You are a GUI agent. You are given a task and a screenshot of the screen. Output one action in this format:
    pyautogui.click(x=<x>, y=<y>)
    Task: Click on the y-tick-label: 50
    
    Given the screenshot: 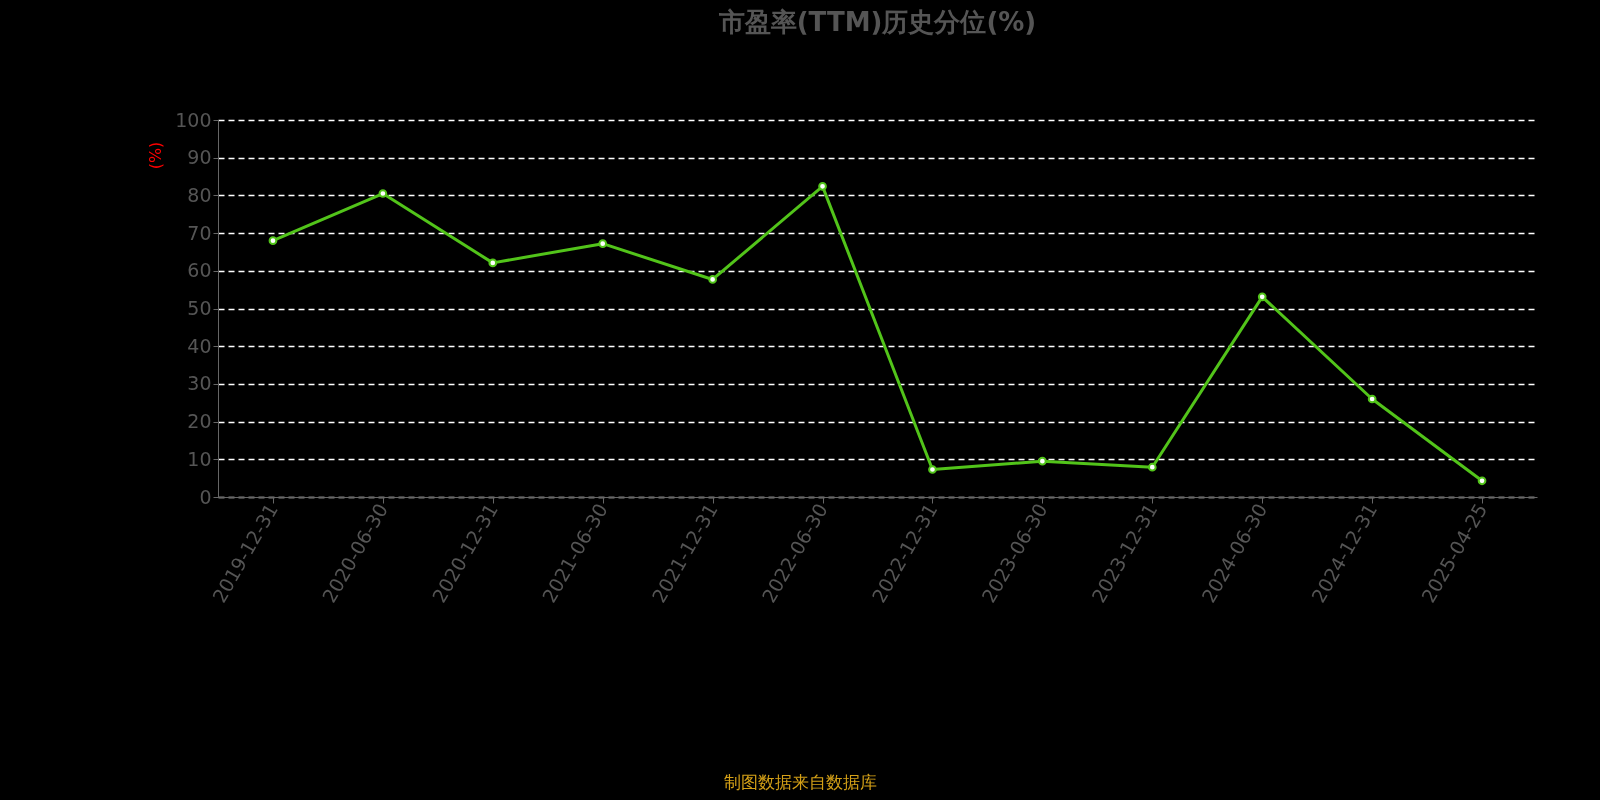 What is the action you would take?
    pyautogui.click(x=199, y=308)
    